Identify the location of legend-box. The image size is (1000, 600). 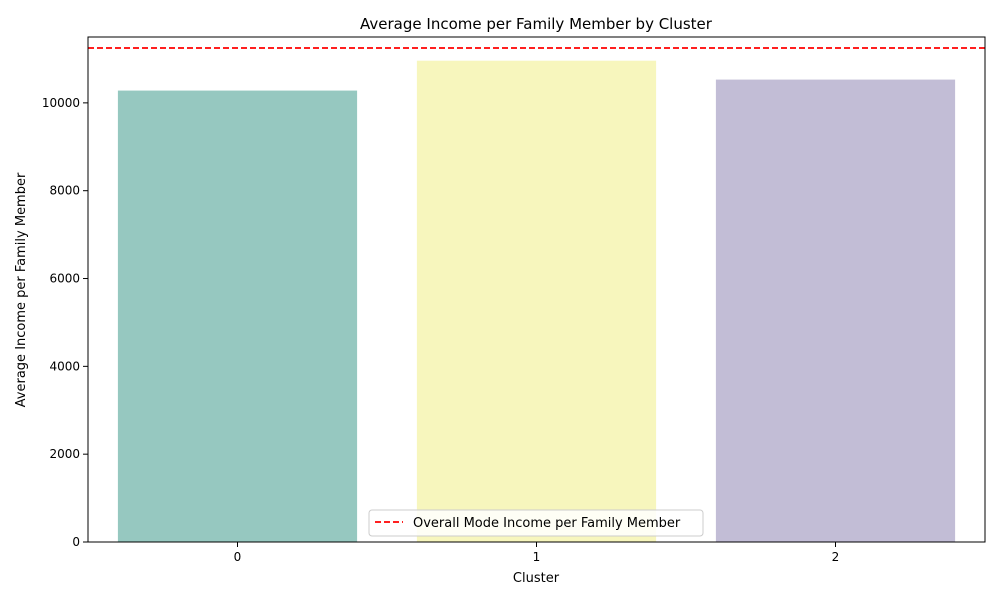
(536, 523).